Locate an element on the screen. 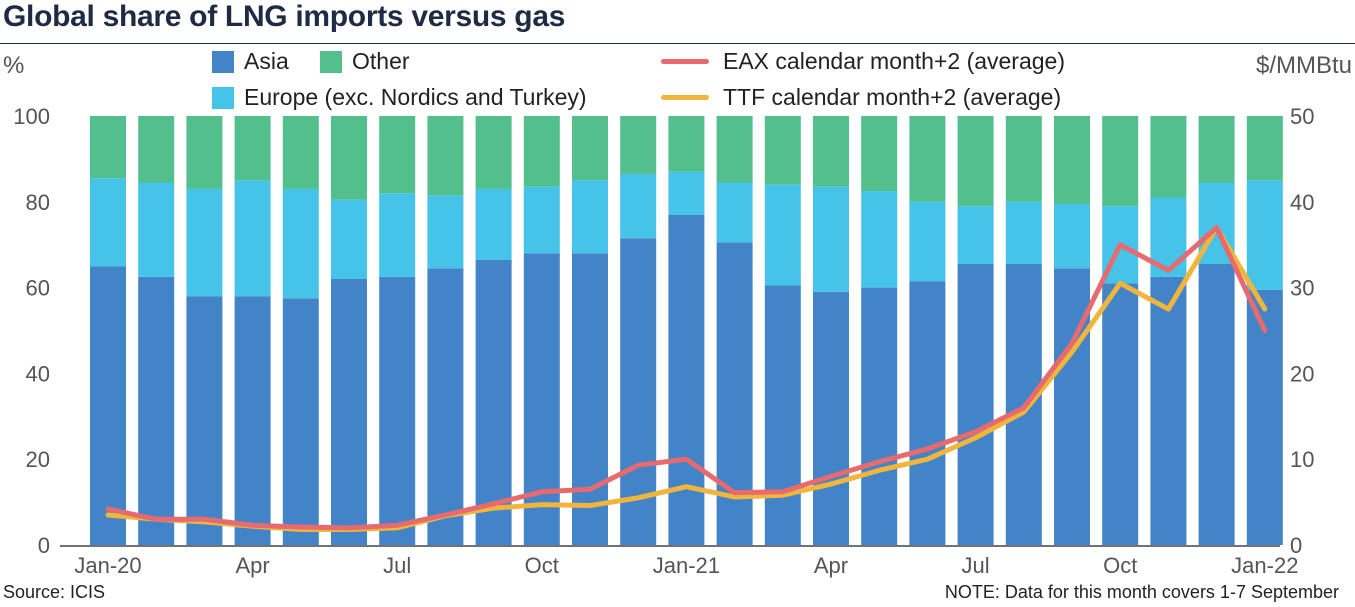 The width and height of the screenshot is (1355, 607). legend-label-asia: Asia is located at coordinates (266, 61).